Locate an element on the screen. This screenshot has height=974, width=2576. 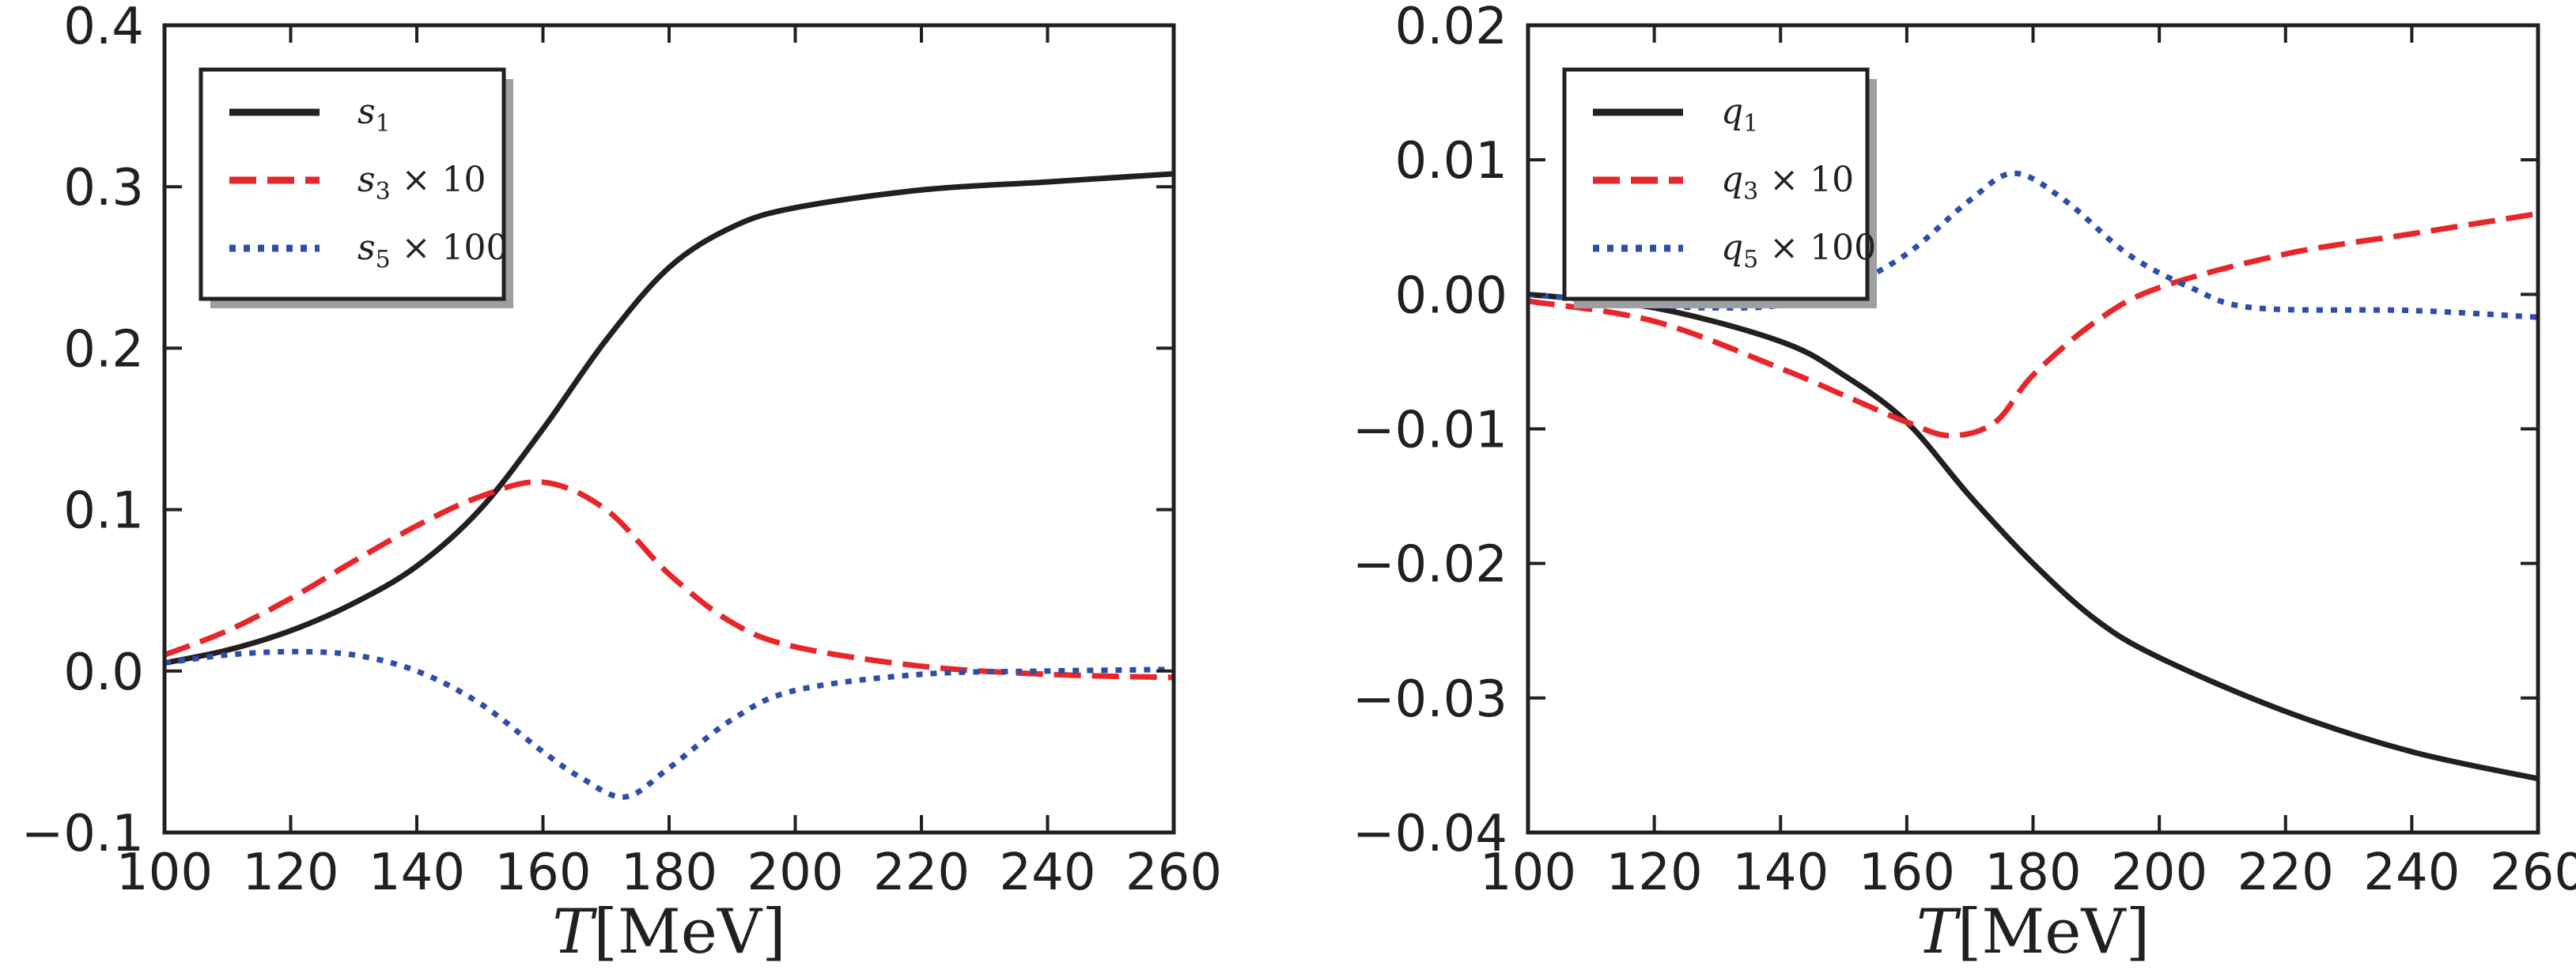
legend-entry-label: q1 is located at coordinates (1740, 115).